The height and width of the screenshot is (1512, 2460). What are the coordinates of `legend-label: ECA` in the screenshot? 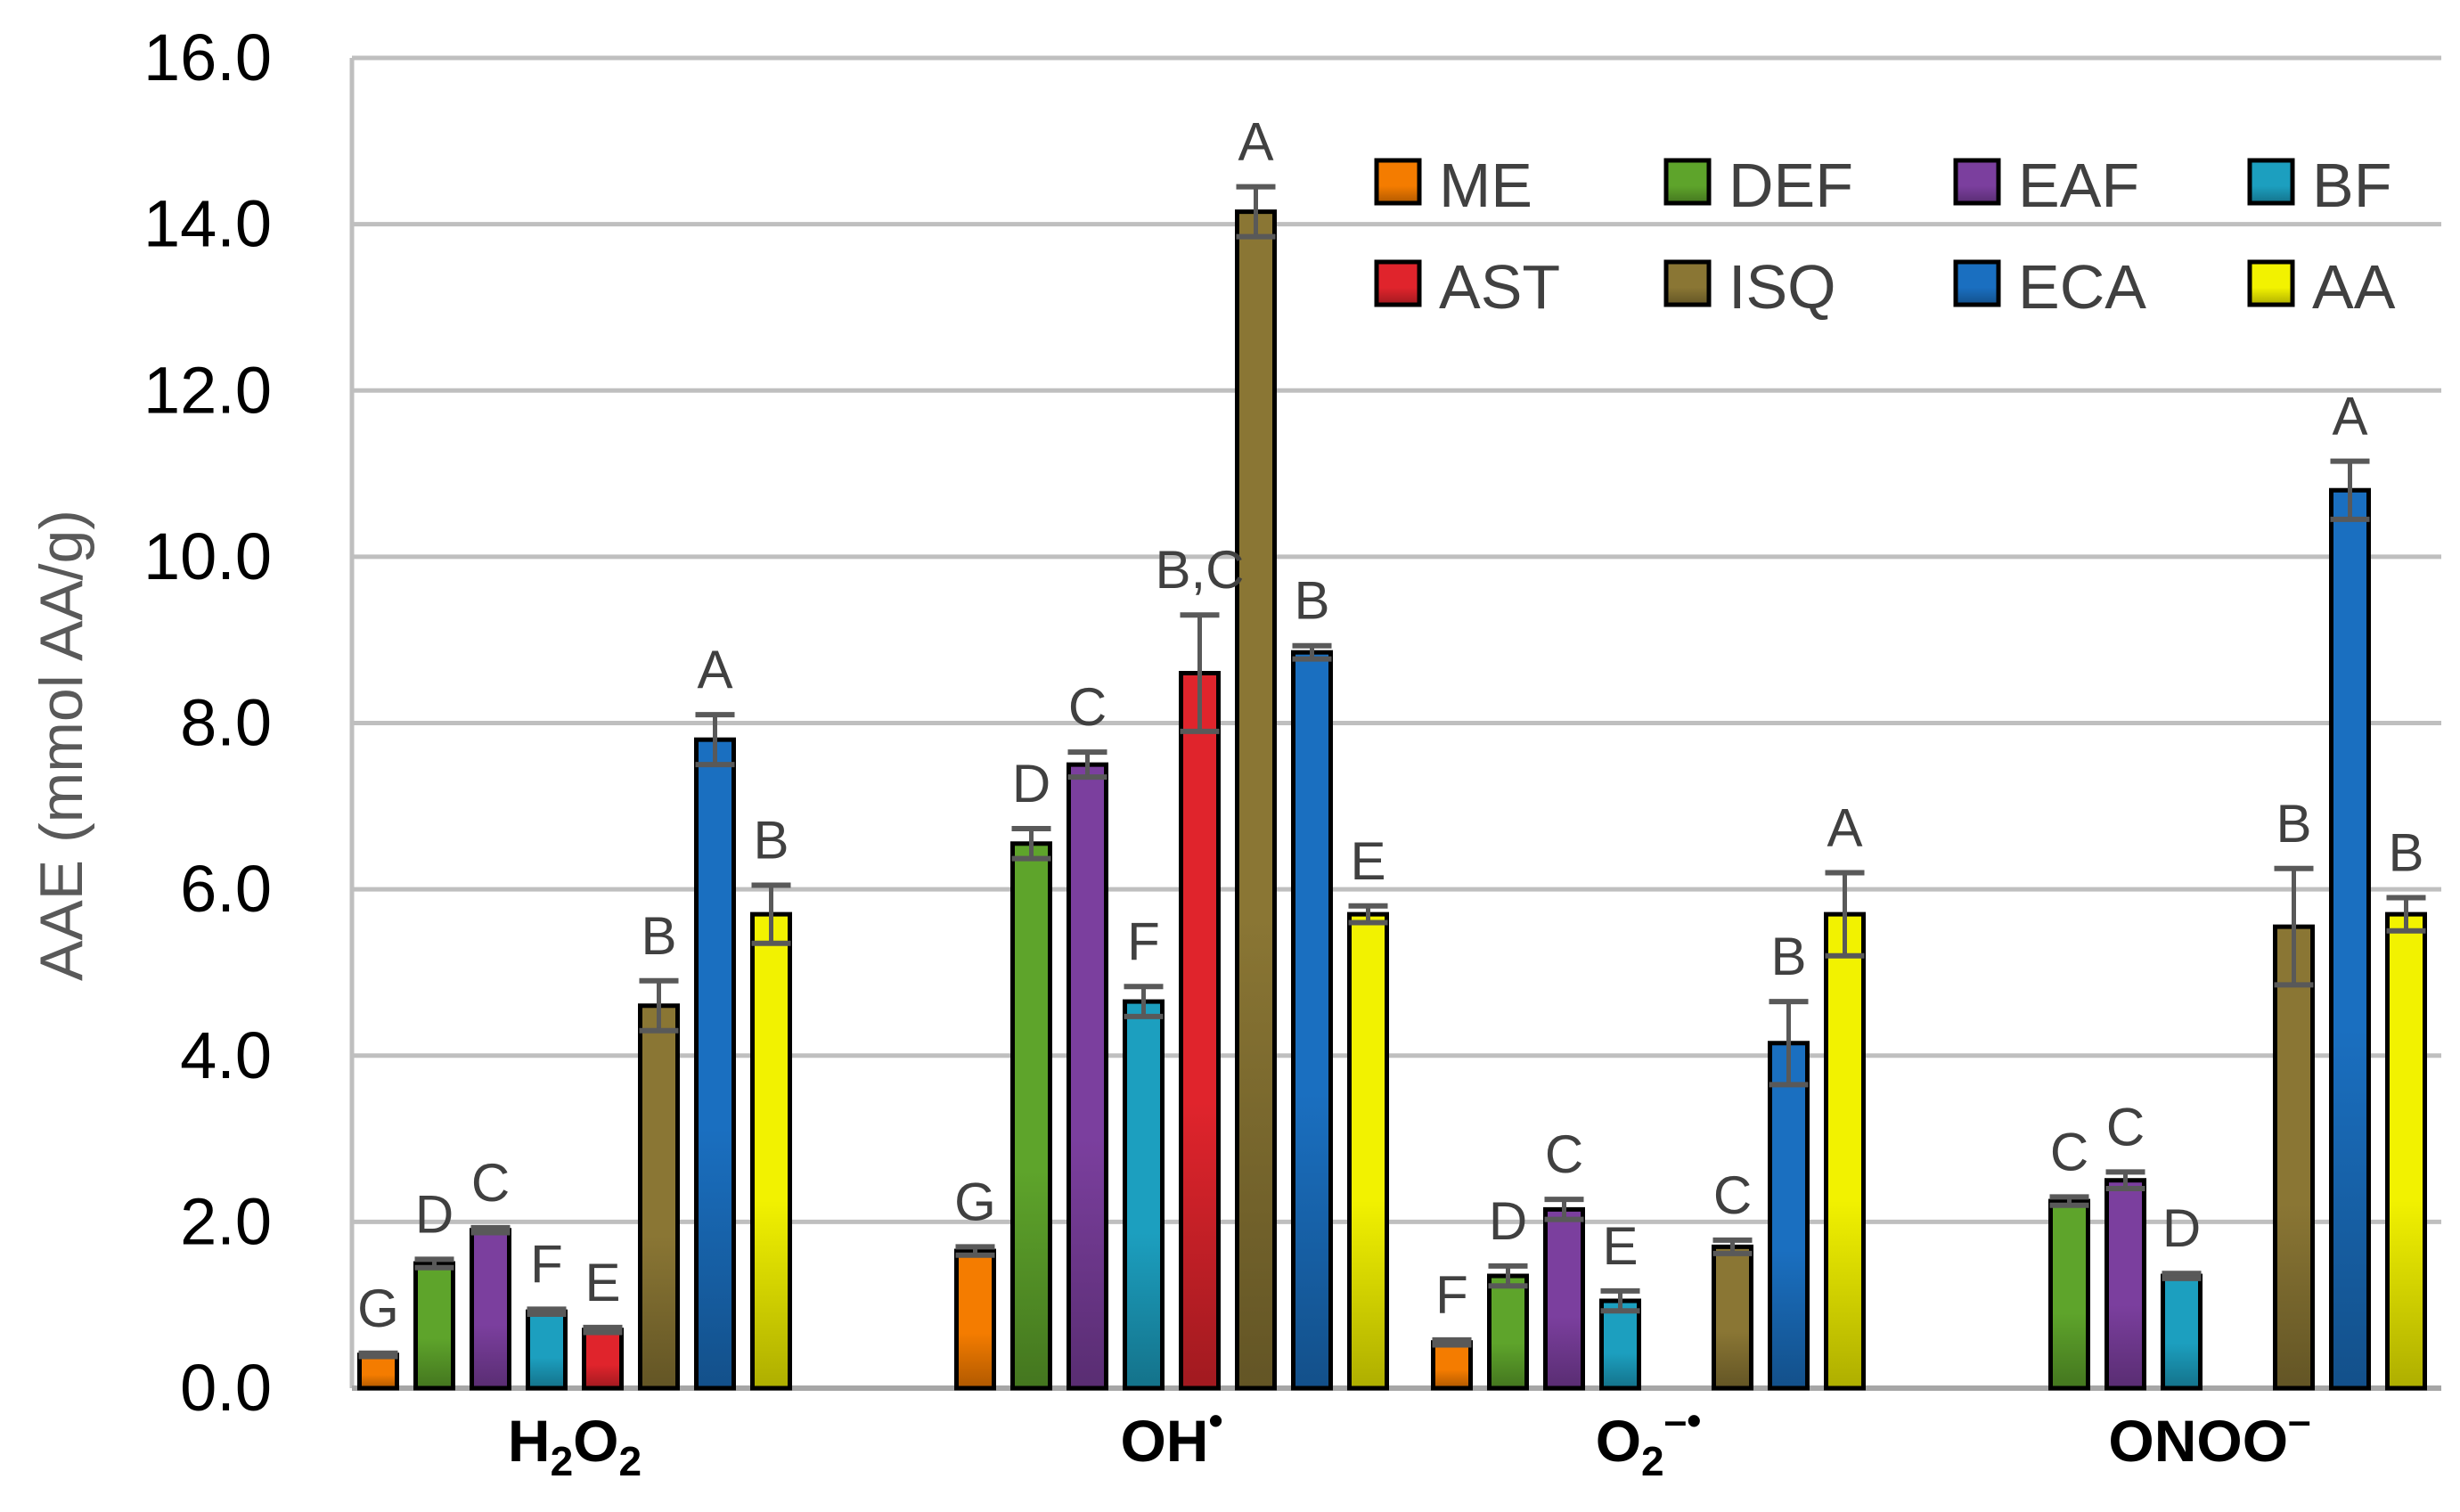 It's located at (2082, 287).